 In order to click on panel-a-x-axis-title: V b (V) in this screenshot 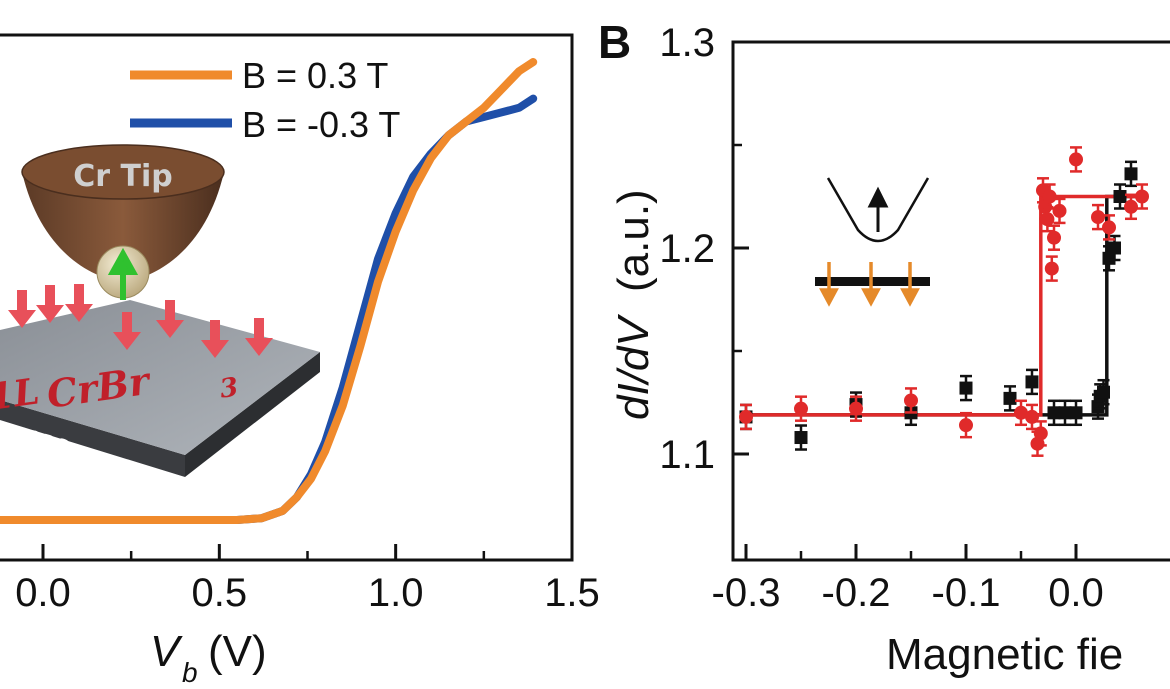, I will do `click(208, 657)`.